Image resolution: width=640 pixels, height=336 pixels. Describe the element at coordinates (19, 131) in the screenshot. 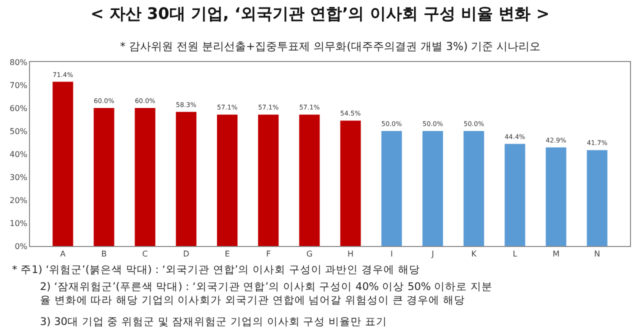

I see `y-tick-label: 50%` at that location.